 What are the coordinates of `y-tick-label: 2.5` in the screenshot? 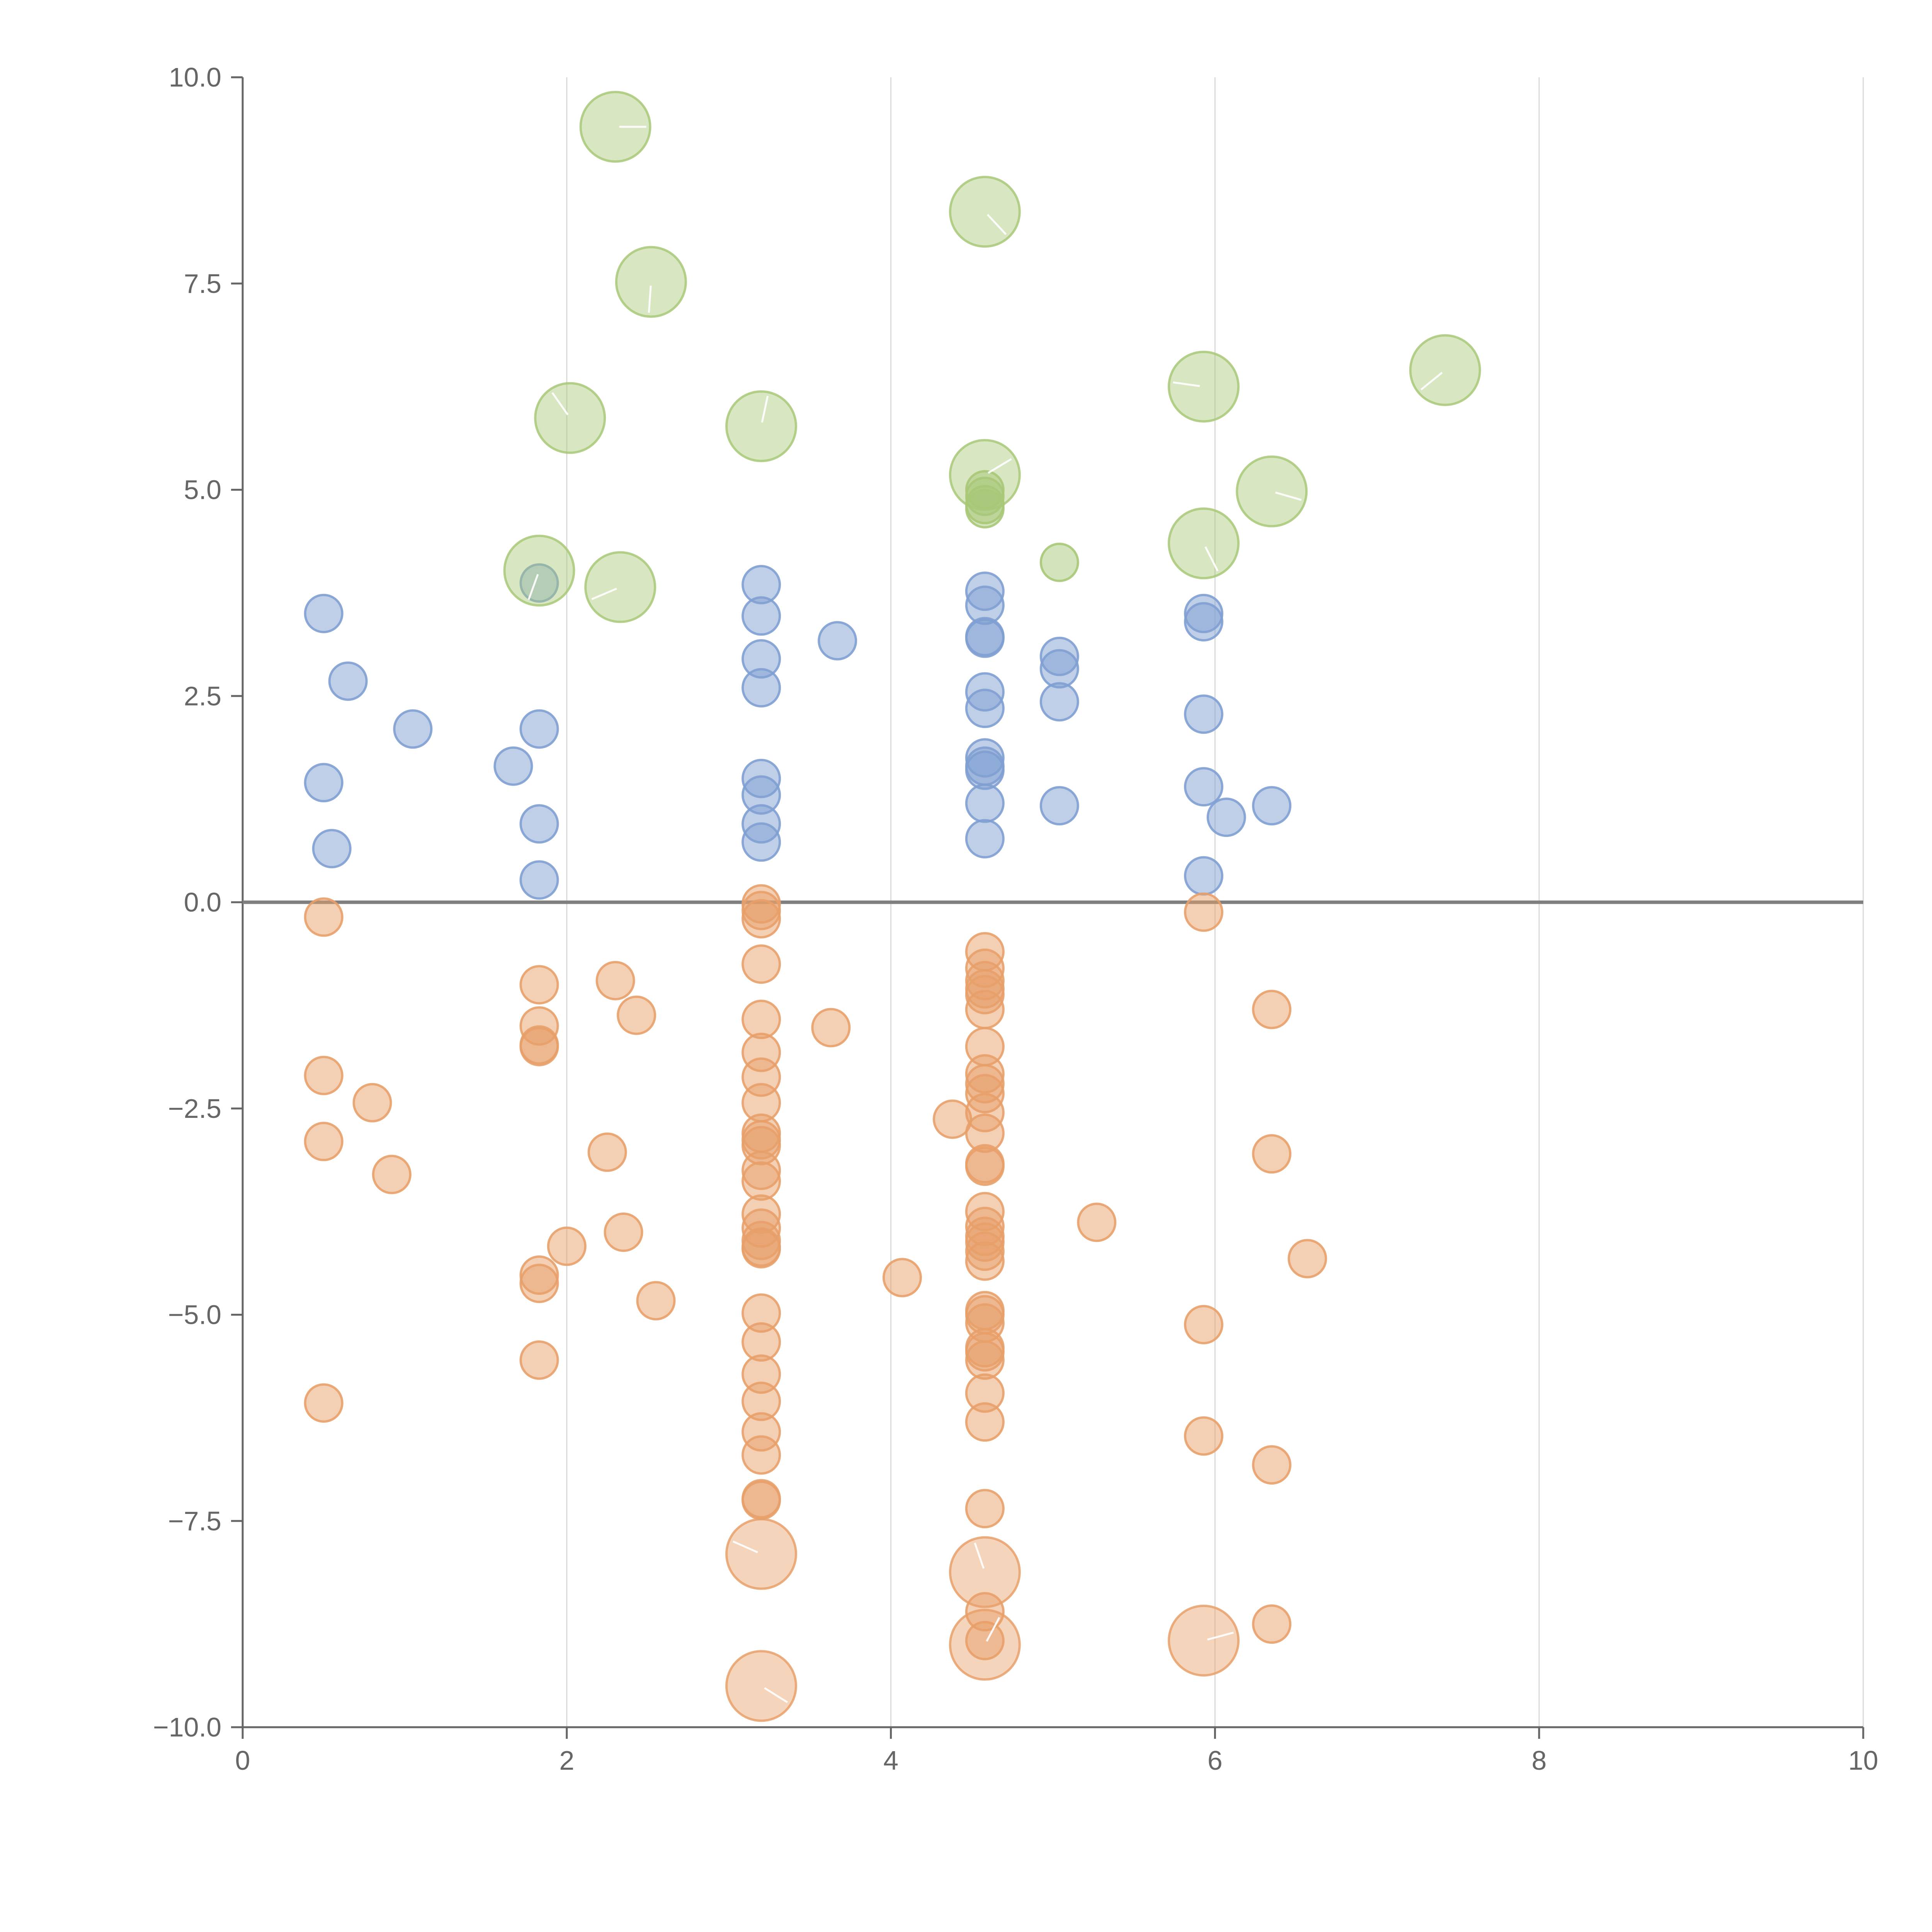 It's located at (202, 696).